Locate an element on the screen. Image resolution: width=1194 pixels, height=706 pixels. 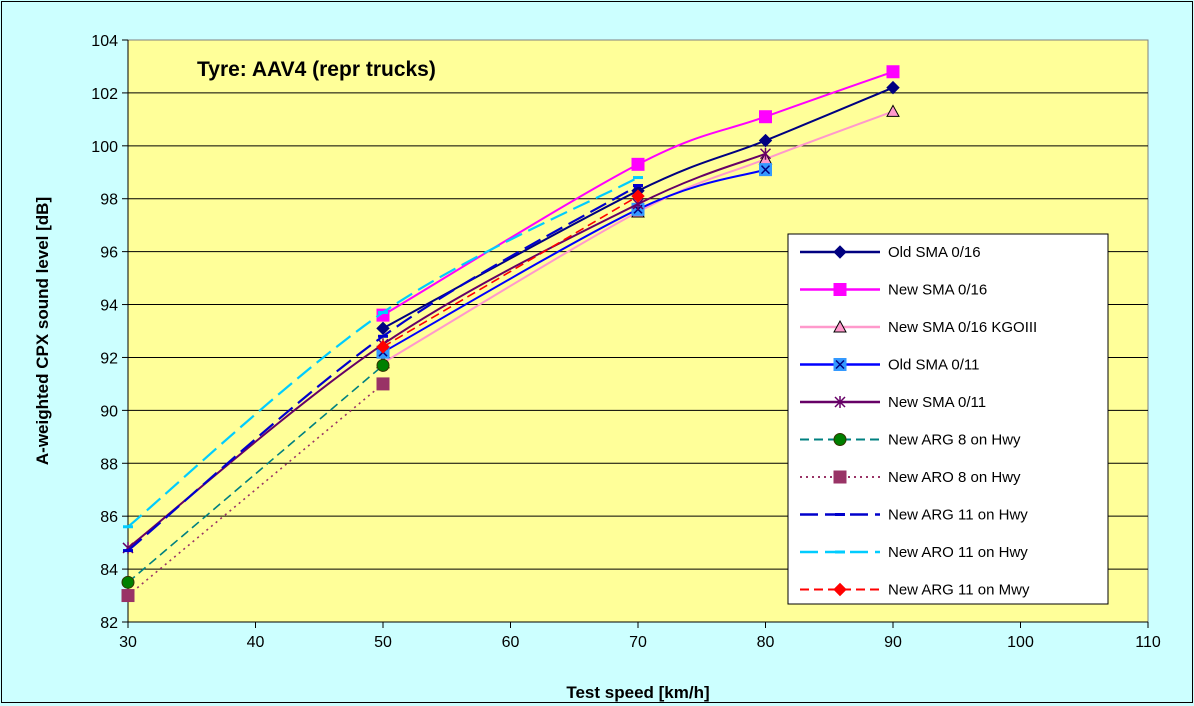
y-tick-label: 102 is located at coordinates (104, 94).